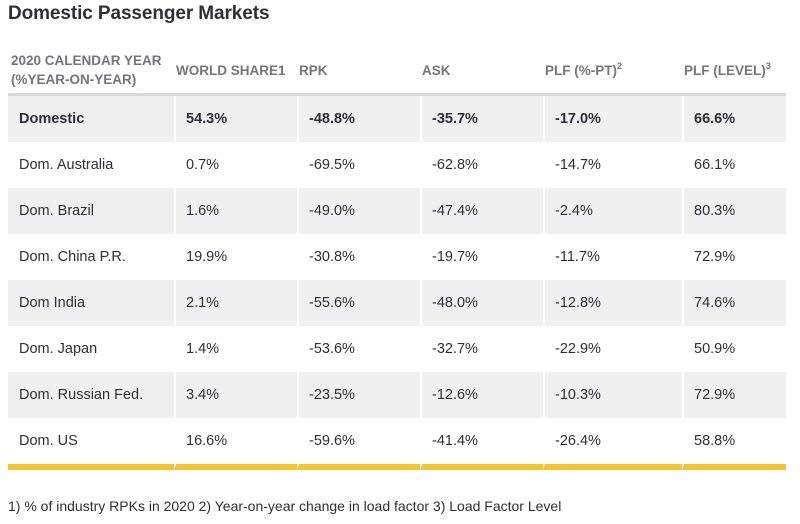  I want to click on column-header-rpk: RPK, so click(358, 71).